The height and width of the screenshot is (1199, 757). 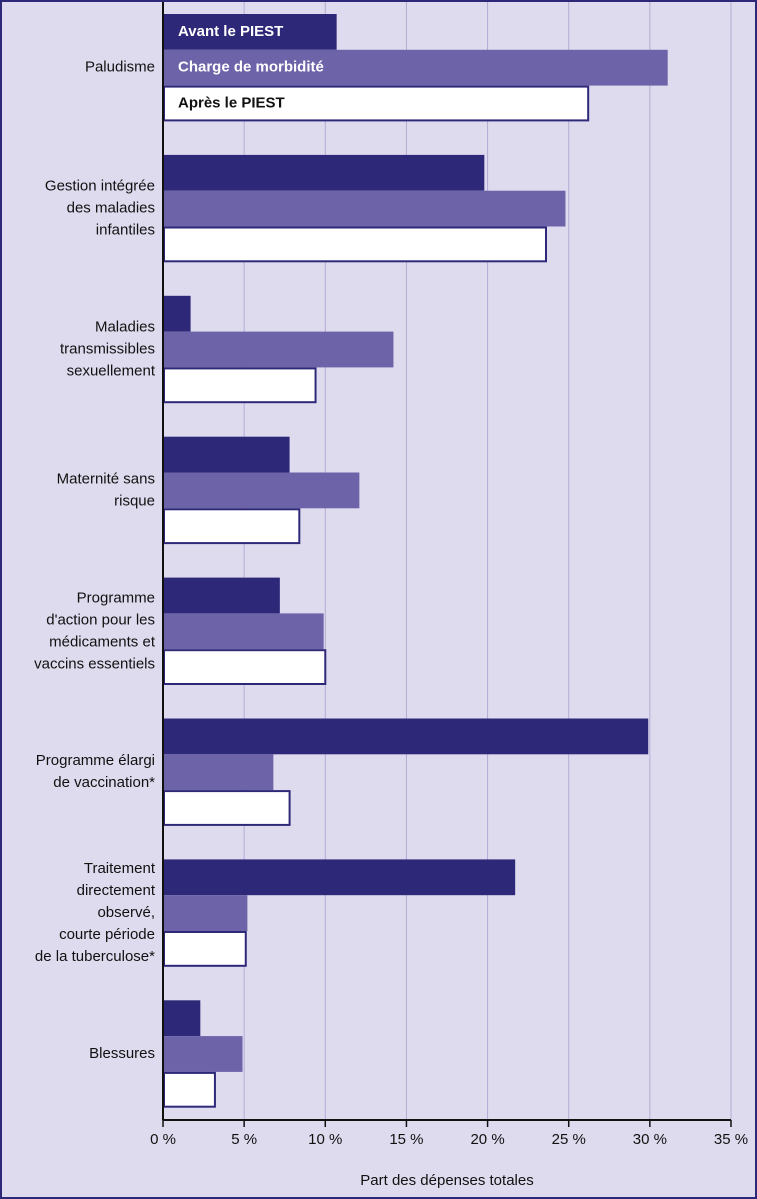 What do you see at coordinates (163, 1139) in the screenshot?
I see `x-tick-label: 0 %` at bounding box center [163, 1139].